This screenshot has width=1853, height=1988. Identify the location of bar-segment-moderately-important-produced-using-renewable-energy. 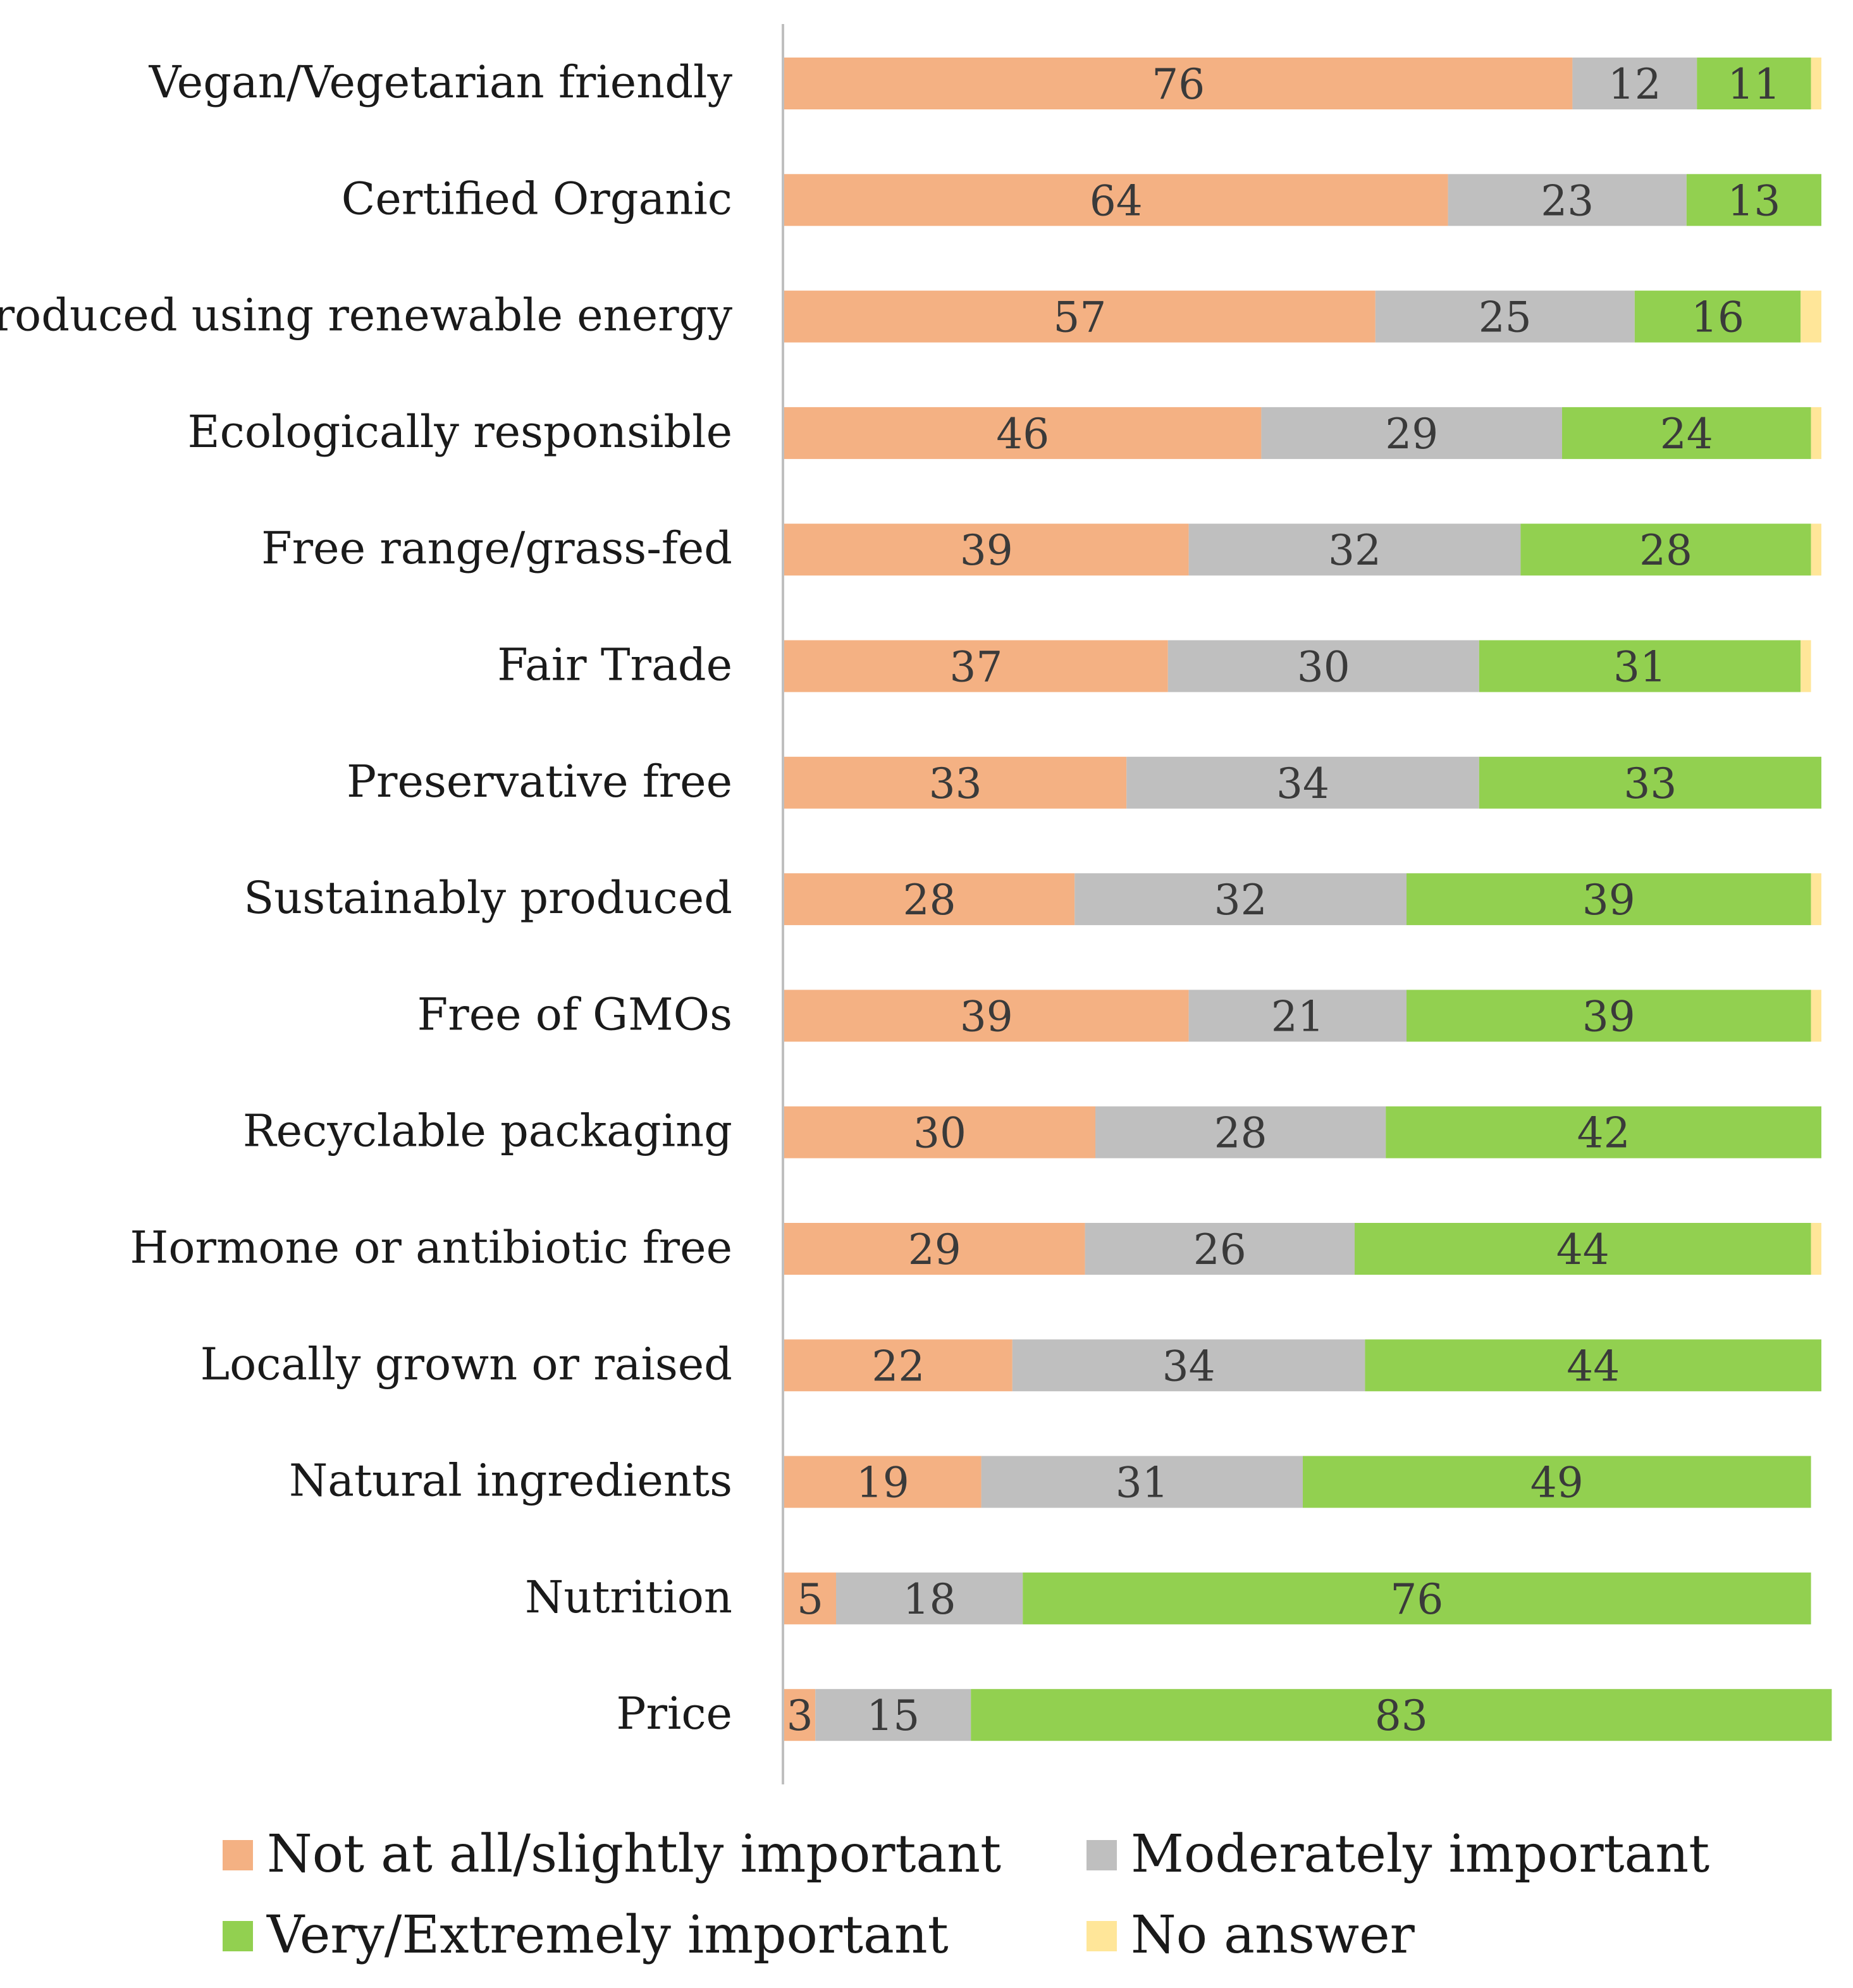
(1505, 316).